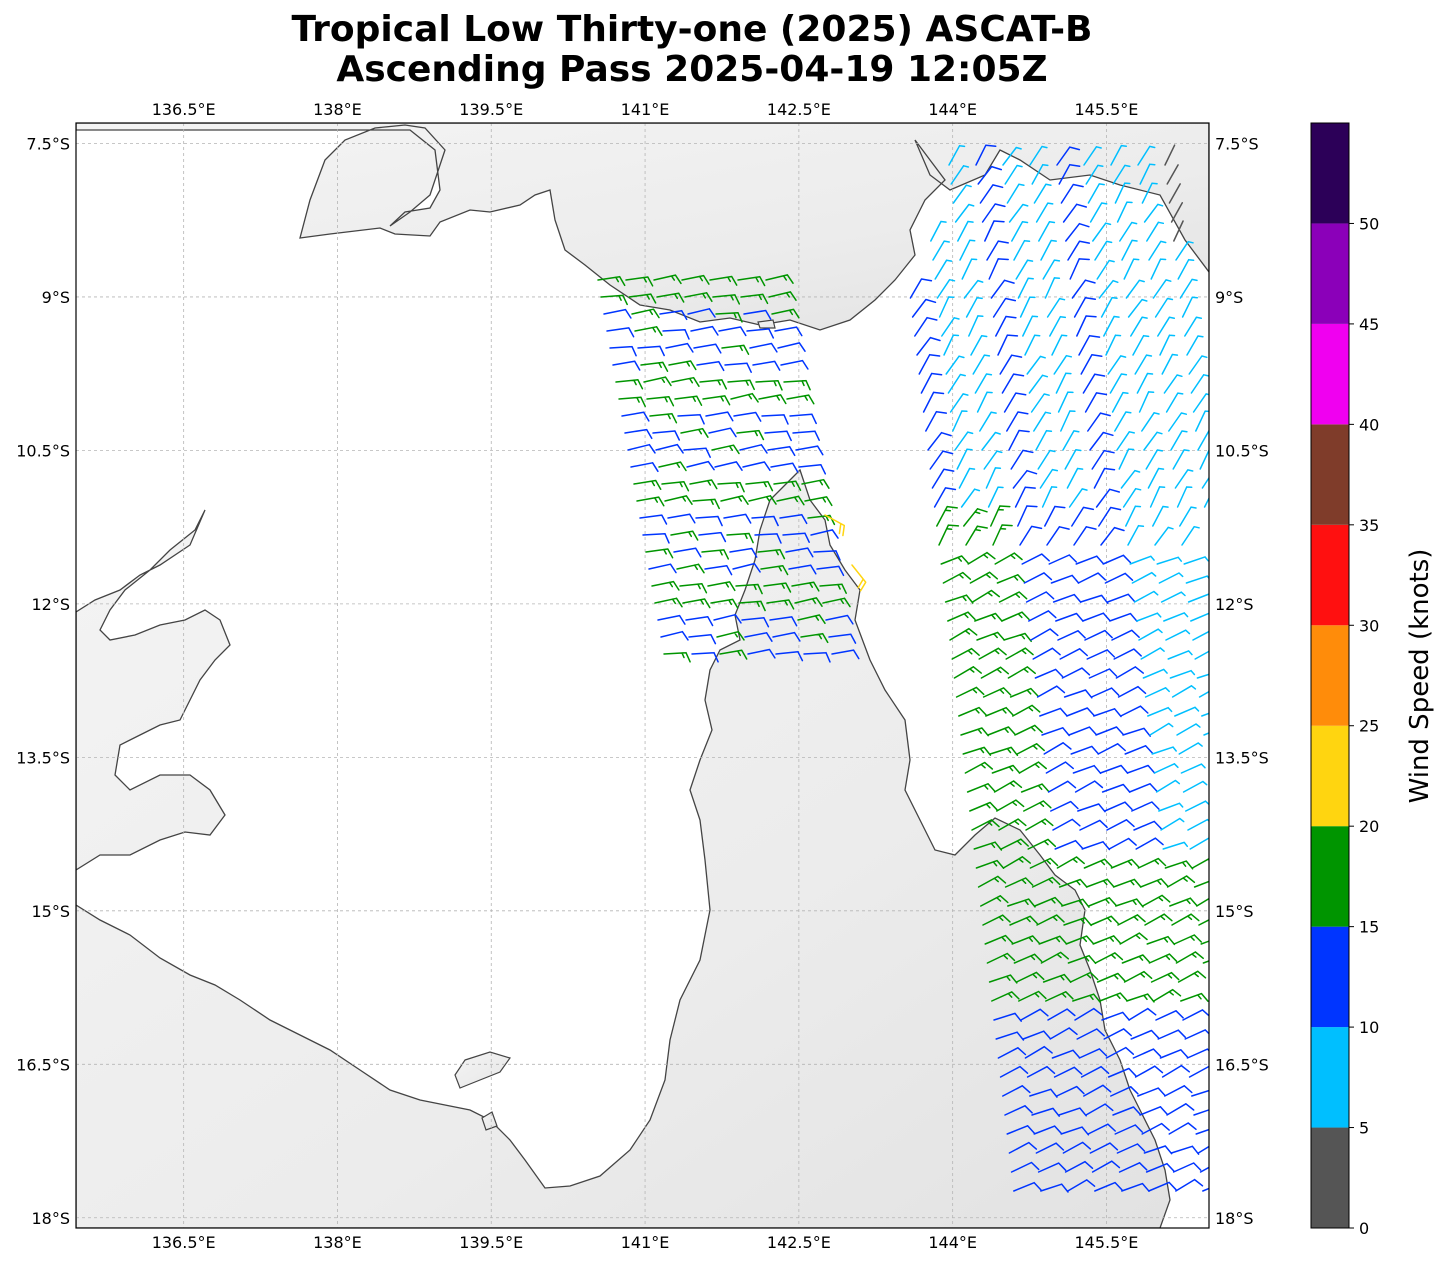 The height and width of the screenshot is (1264, 1447). Describe the element at coordinates (1369, 424) in the screenshot. I see `colorbar-tick-label: 40` at that location.